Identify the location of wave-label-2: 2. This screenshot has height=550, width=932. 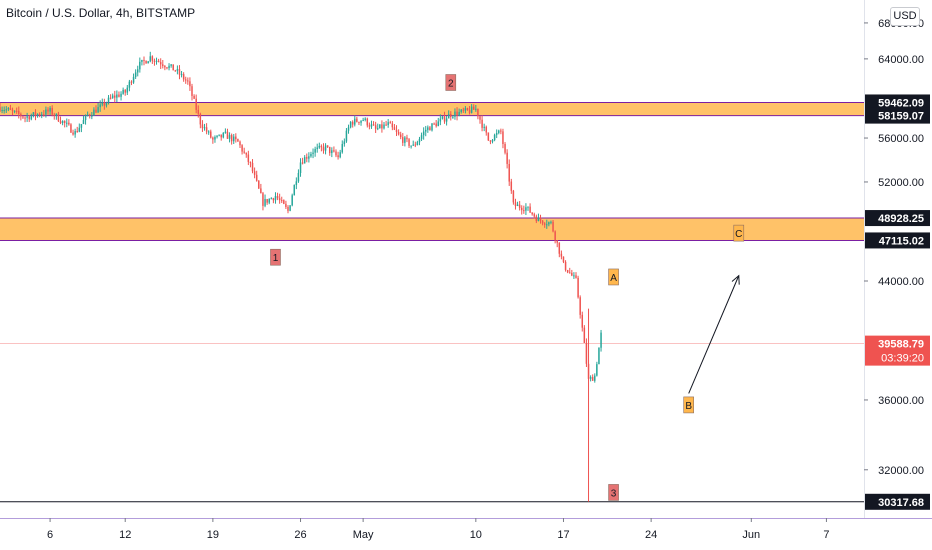
(451, 83).